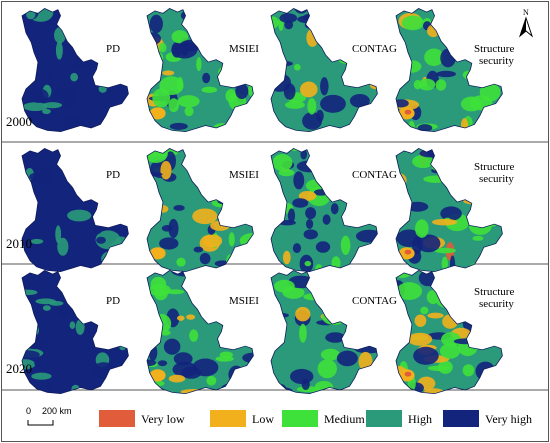 Image resolution: width=550 pixels, height=443 pixels. What do you see at coordinates (200, 70) in the screenshot?
I see `map-panel-msiei-2000` at bounding box center [200, 70].